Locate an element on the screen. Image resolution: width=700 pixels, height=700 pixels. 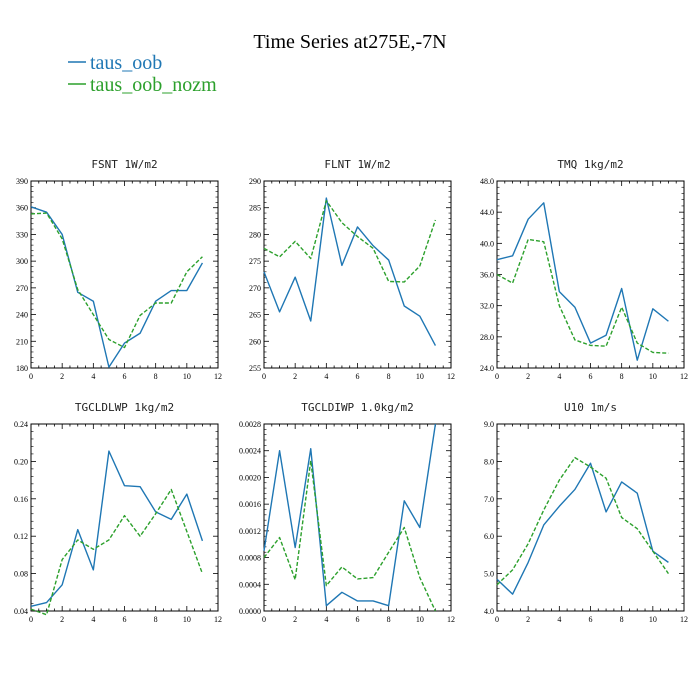
y-tick-label: 8.0 is located at coordinates (489, 461).